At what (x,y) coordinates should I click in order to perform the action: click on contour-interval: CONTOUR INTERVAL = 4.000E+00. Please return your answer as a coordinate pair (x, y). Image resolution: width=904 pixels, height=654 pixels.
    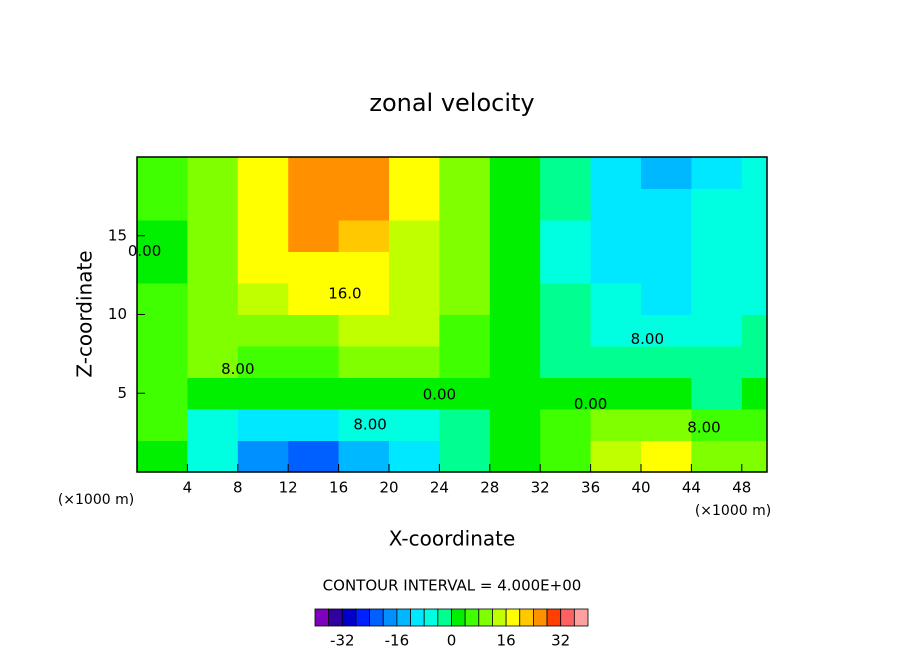
    Looking at the image, I should click on (452, 586).